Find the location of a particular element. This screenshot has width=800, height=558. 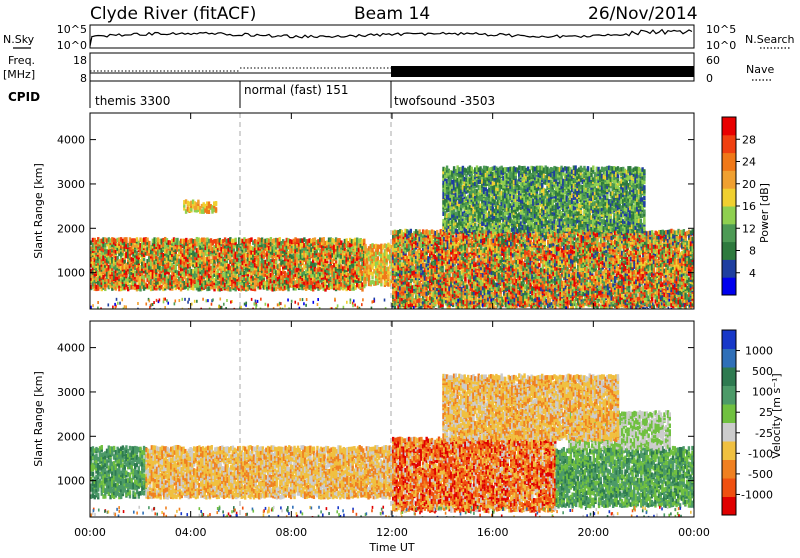

noise-sky-trace is located at coordinates (391, 38).